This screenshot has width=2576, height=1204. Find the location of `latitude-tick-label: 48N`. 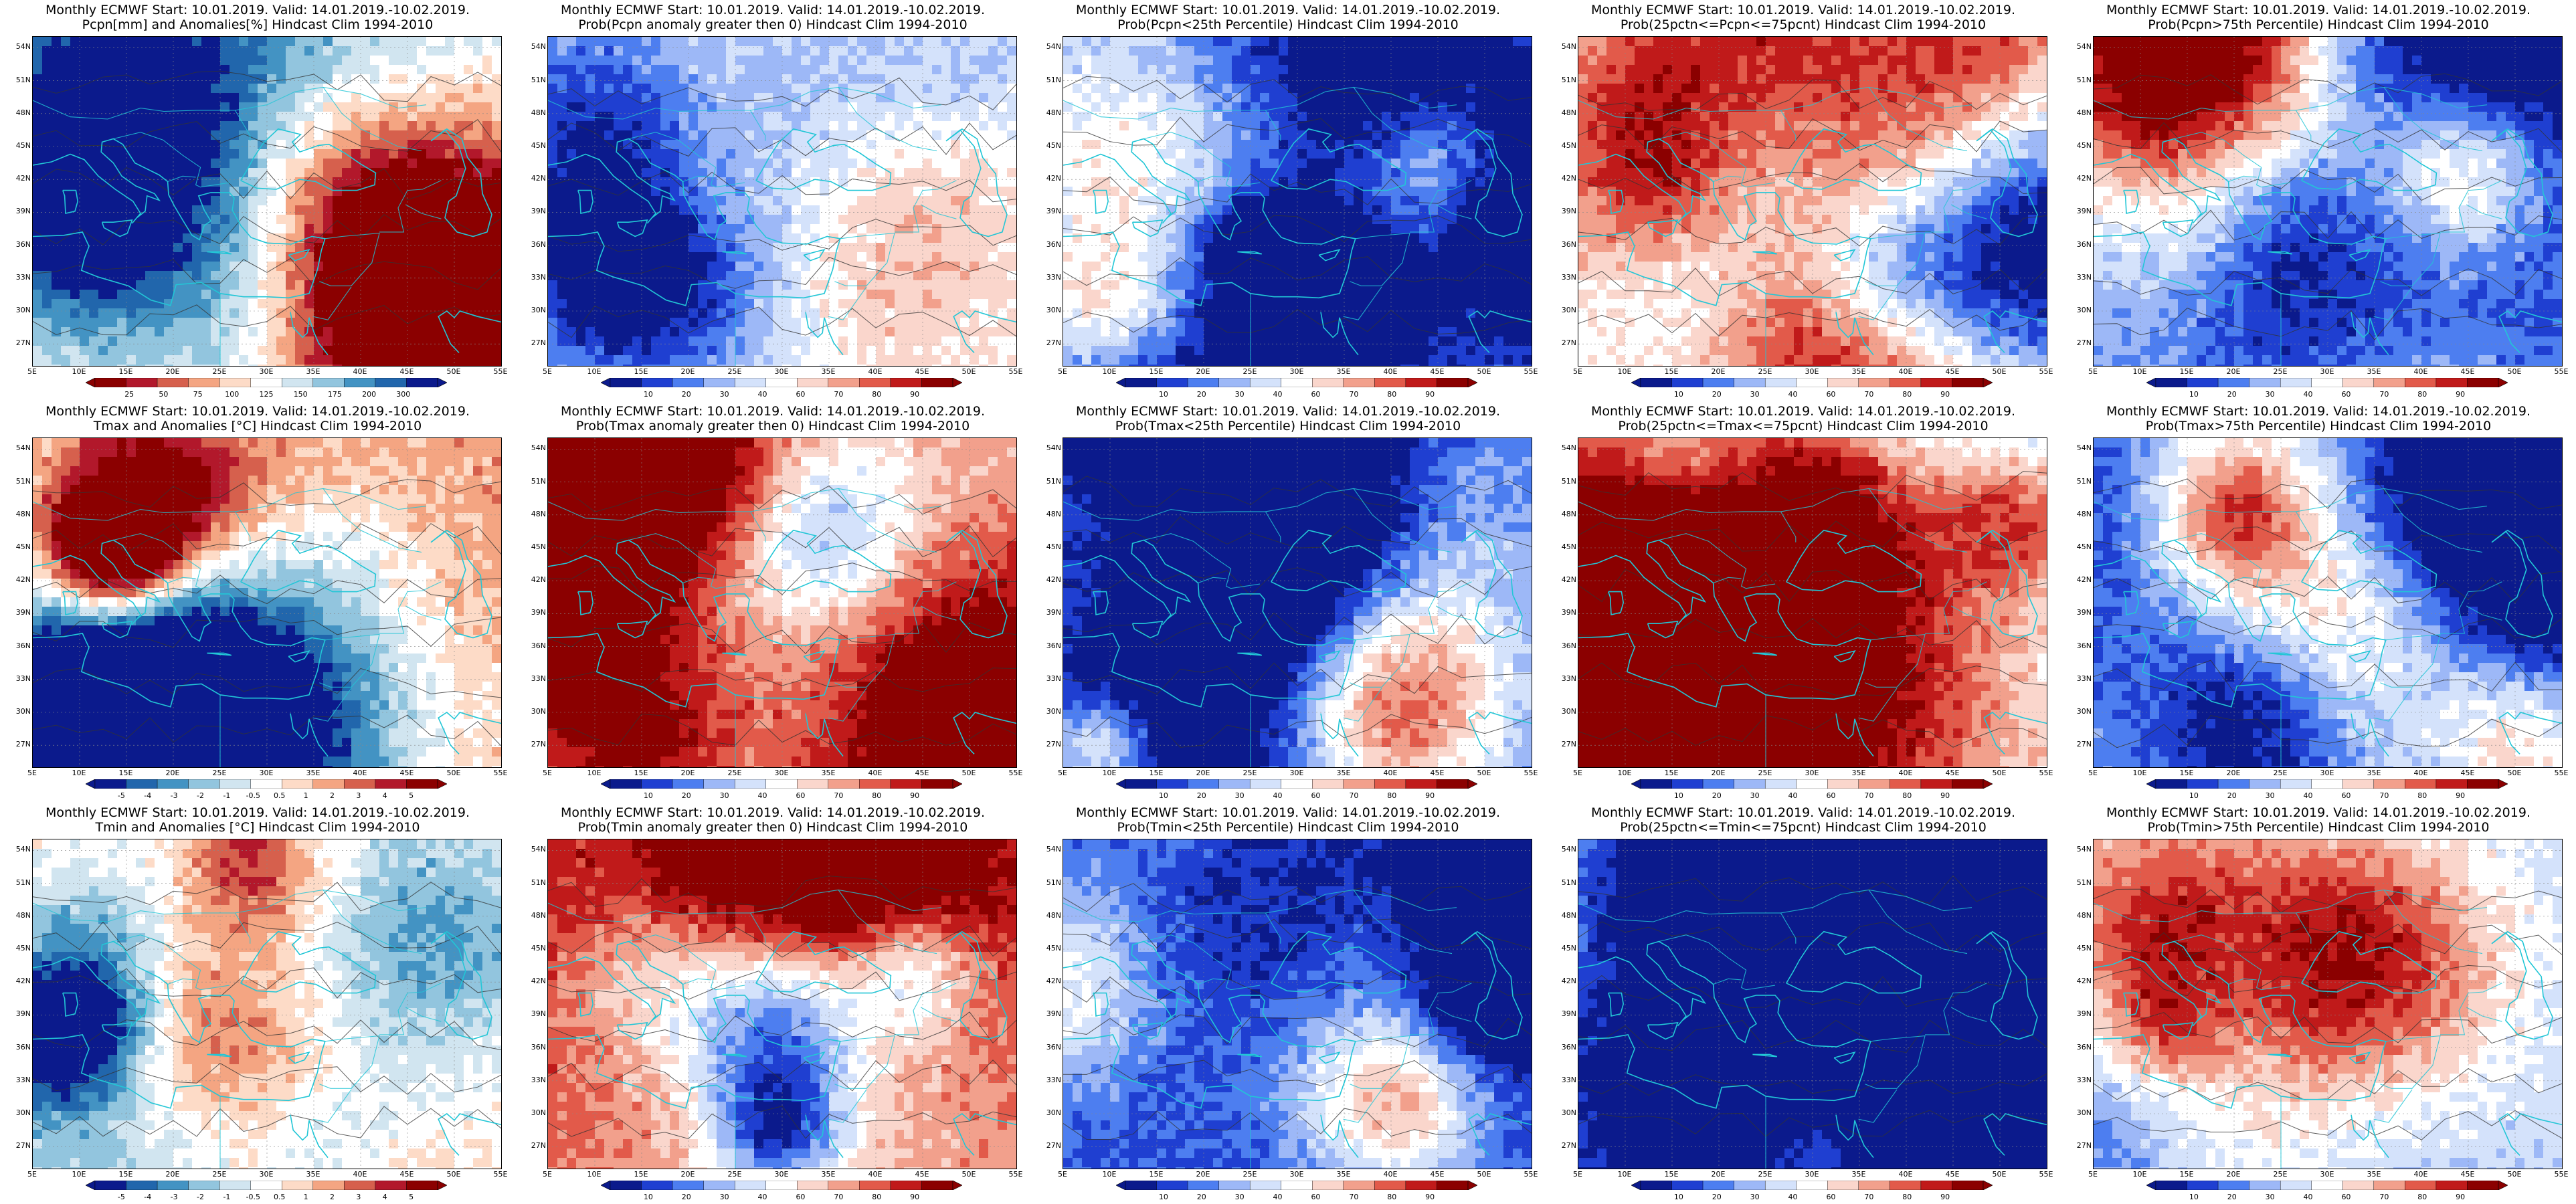

latitude-tick-label: 48N is located at coordinates (2081, 514).